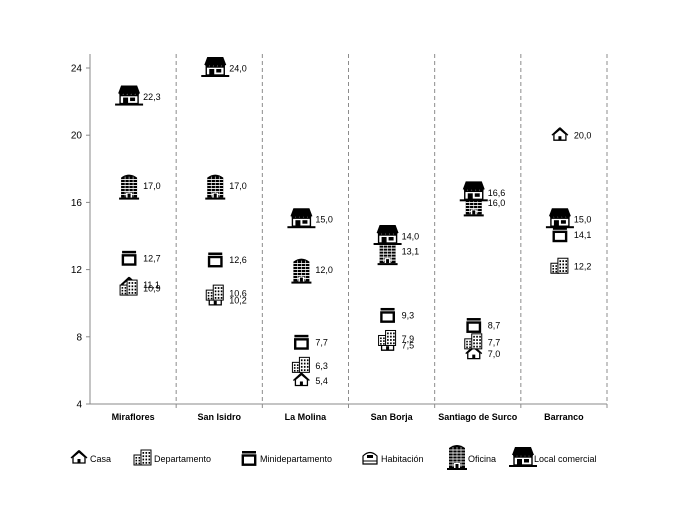 This screenshot has width=698, height=516. I want to click on data-label: 12,7, so click(152, 258).